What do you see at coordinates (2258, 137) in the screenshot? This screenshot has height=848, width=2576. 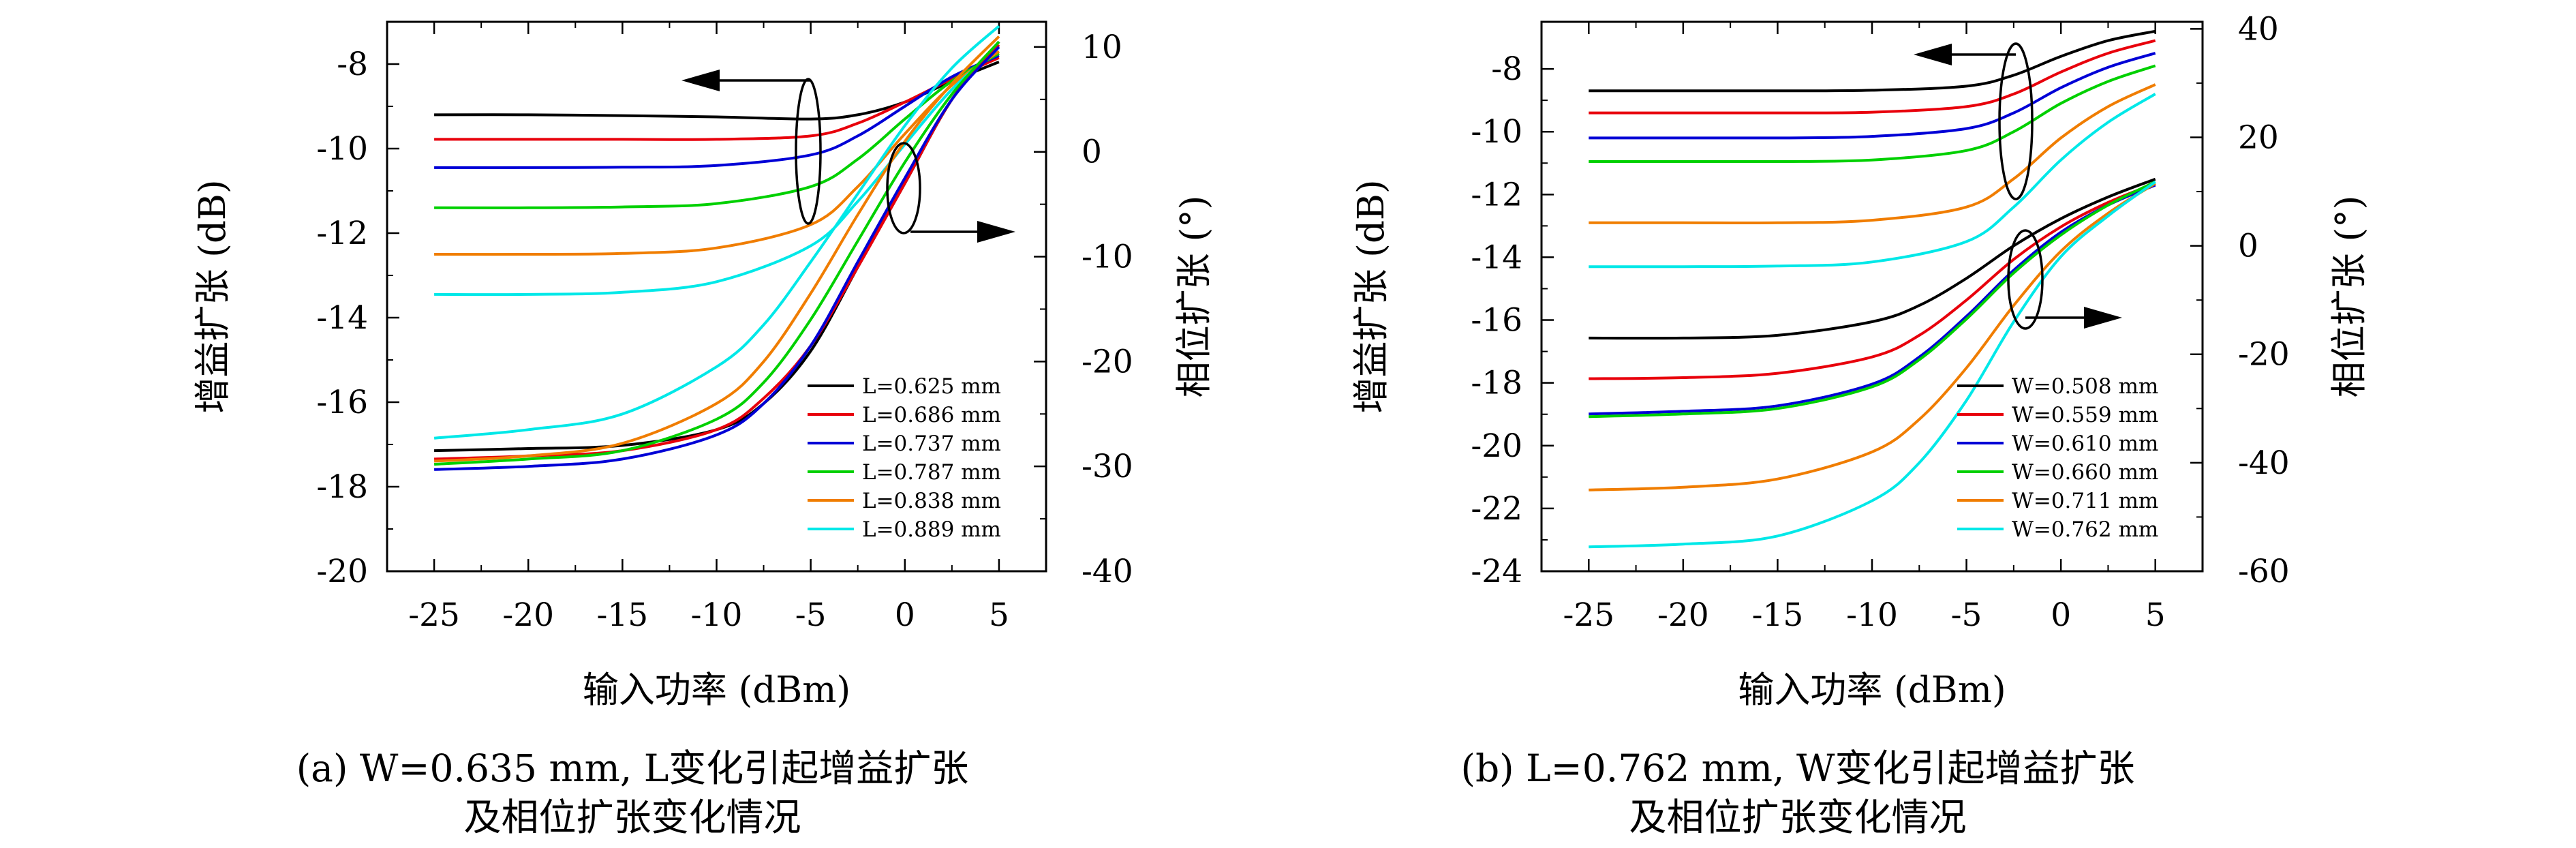 I see `y2-tick-label: 20` at bounding box center [2258, 137].